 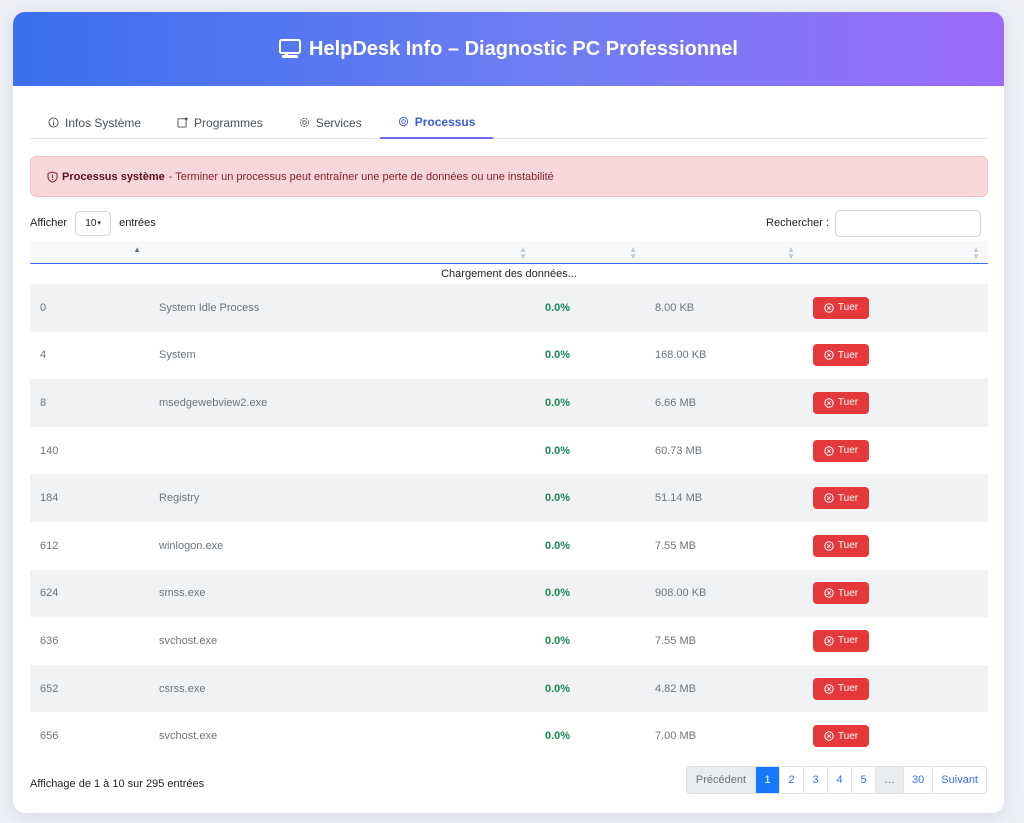 What do you see at coordinates (918, 780) in the screenshot?
I see `page-button-30: 30` at bounding box center [918, 780].